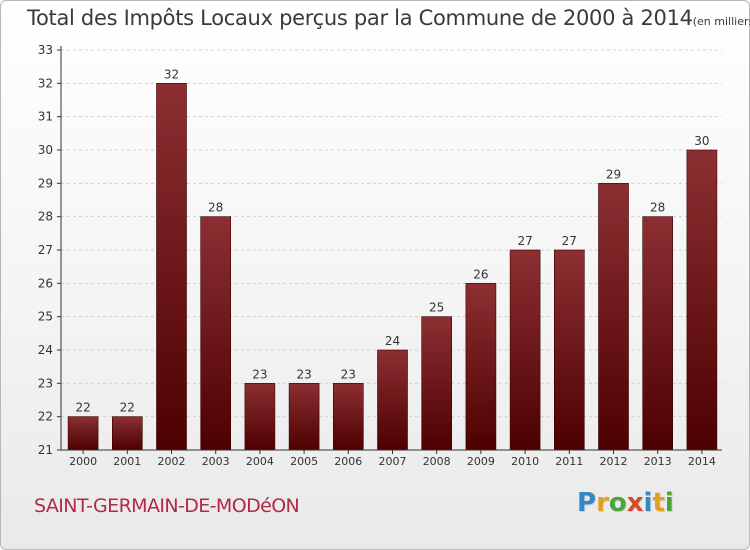 This screenshot has height=550, width=750. Describe the element at coordinates (525, 461) in the screenshot. I see `x-tick-label: 2010` at that location.